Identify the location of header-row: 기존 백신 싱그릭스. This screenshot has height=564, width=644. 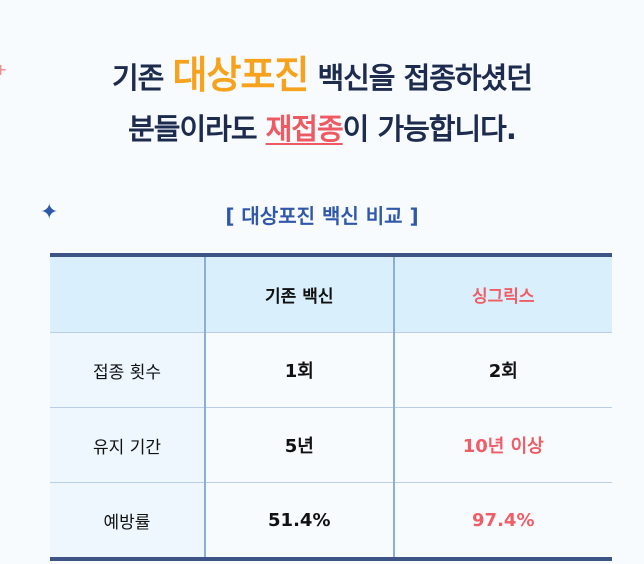
(331, 294).